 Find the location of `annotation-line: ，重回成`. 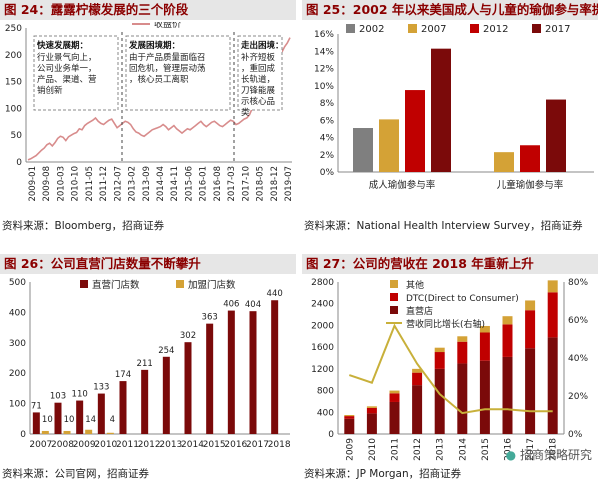

annotation-line: ，重回成 is located at coordinates (258, 68).